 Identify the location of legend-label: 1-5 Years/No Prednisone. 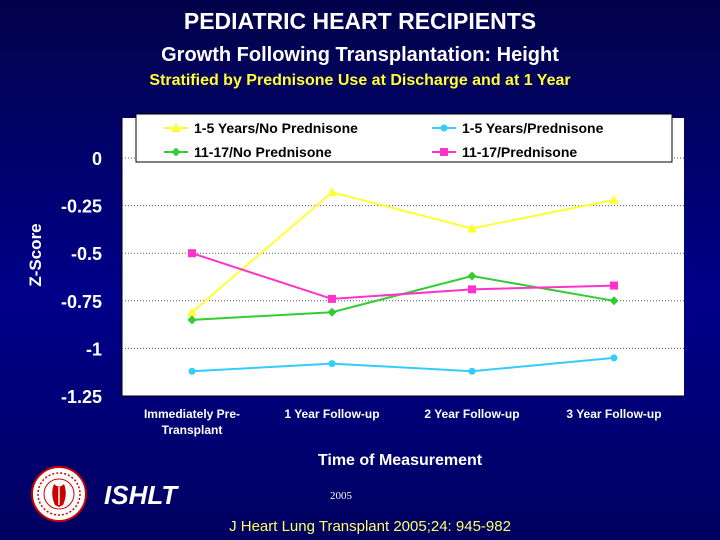
(276, 128).